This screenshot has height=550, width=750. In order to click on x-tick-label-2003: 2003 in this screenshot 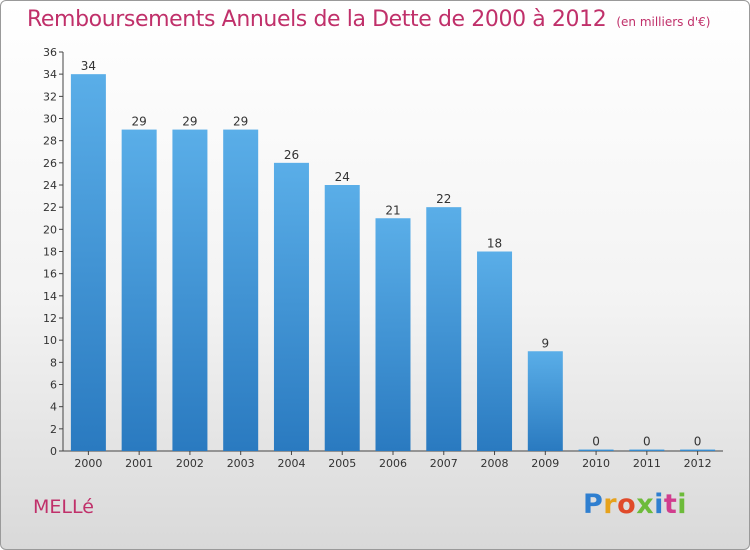, I will do `click(241, 463)`.